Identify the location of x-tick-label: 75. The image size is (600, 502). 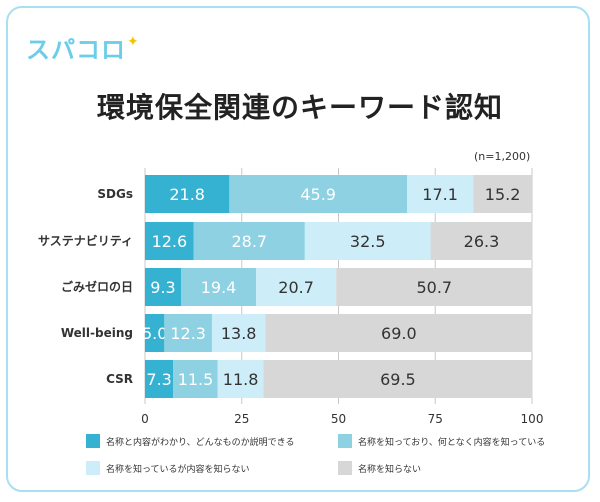
(435, 419).